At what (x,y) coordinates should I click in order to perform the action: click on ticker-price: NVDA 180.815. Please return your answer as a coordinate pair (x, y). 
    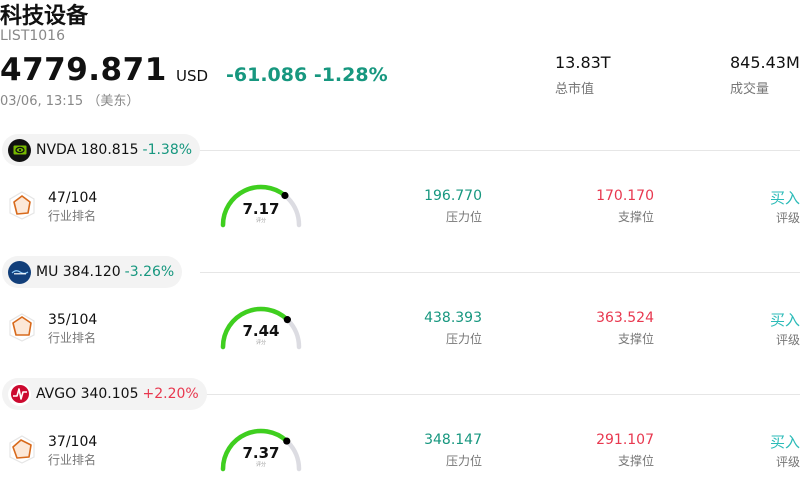
    Looking at the image, I should click on (87, 150).